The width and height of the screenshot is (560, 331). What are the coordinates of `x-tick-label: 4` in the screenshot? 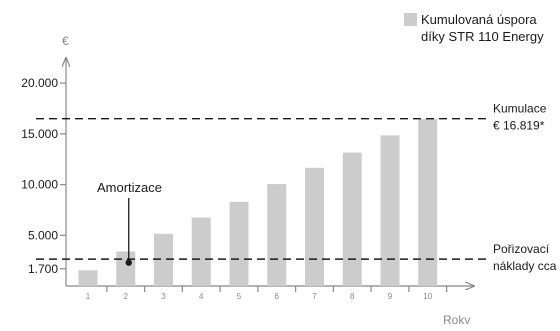 It's located at (201, 296).